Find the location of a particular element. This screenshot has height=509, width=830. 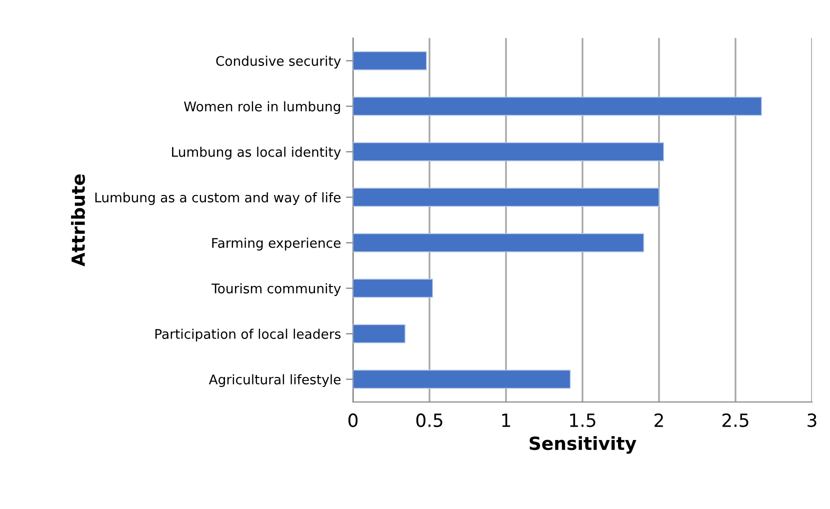

x-tick-label: 2 is located at coordinates (658, 420).